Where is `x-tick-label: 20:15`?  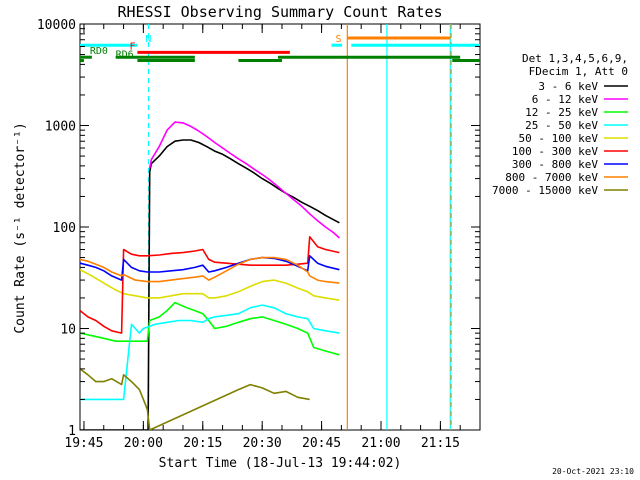 x-tick-label: 20:15 is located at coordinates (202, 443).